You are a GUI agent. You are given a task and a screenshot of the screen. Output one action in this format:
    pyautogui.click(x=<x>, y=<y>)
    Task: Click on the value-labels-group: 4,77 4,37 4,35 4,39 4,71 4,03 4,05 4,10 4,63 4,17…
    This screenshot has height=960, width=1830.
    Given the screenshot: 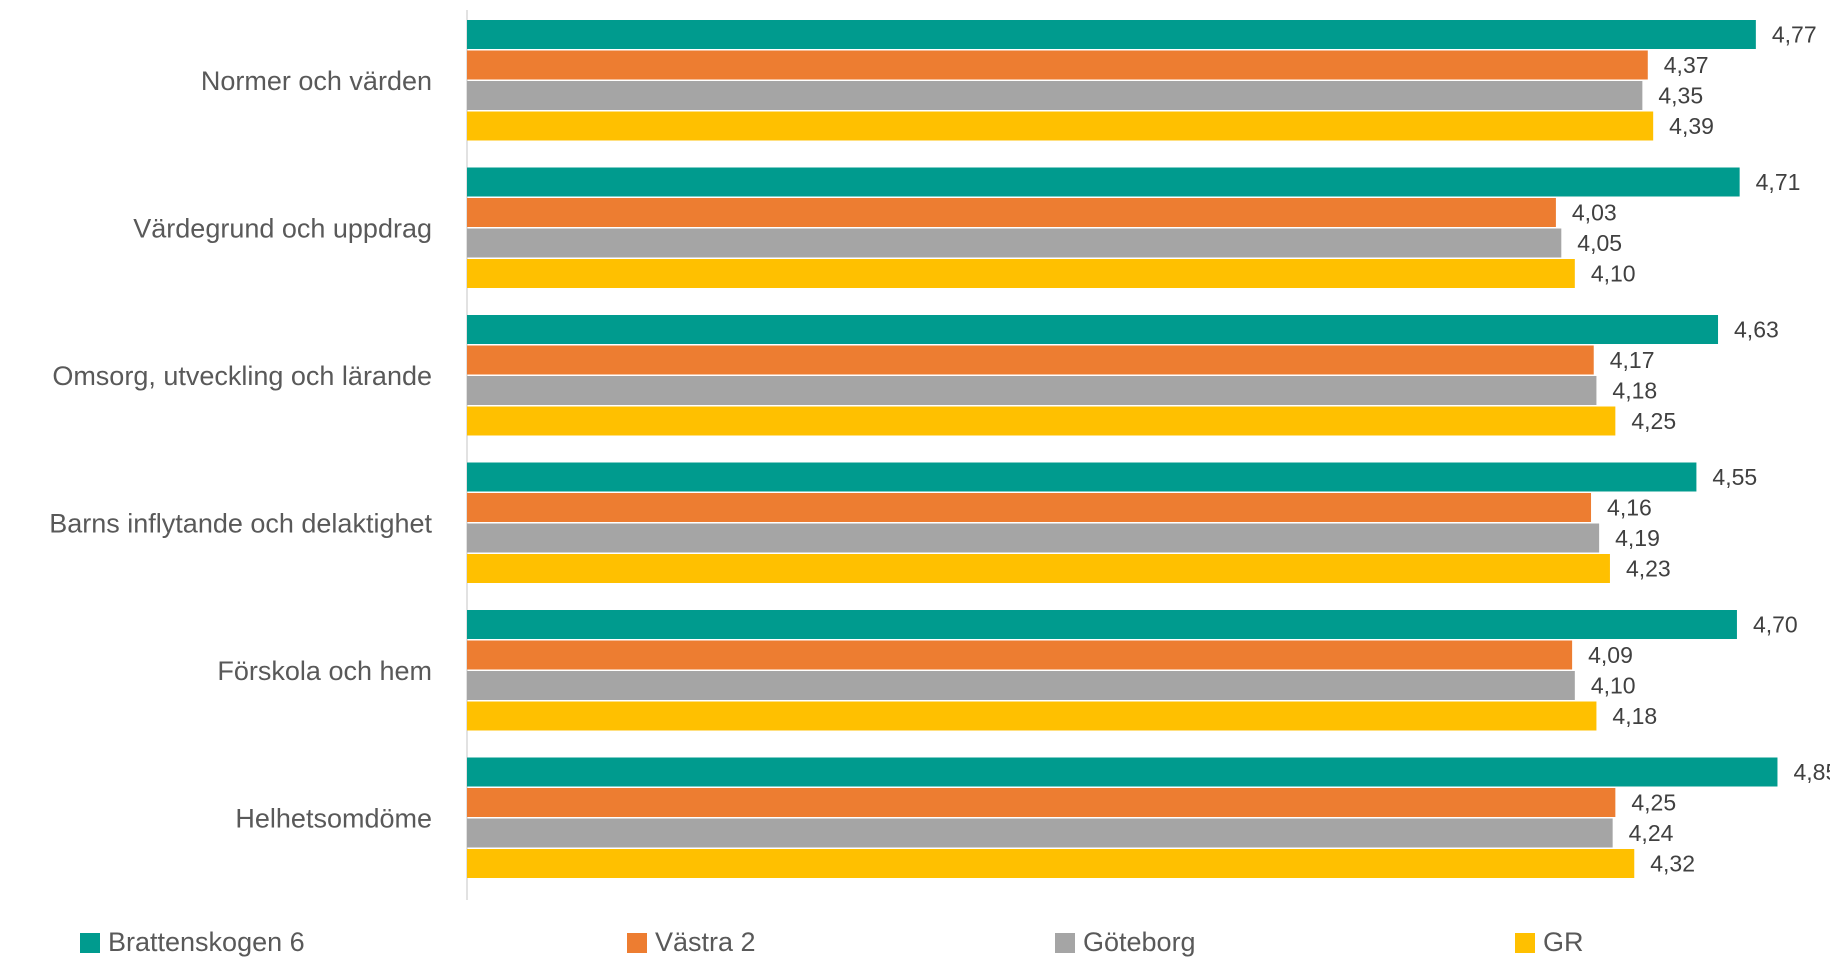 What is the action you would take?
    pyautogui.click(x=1701, y=449)
    